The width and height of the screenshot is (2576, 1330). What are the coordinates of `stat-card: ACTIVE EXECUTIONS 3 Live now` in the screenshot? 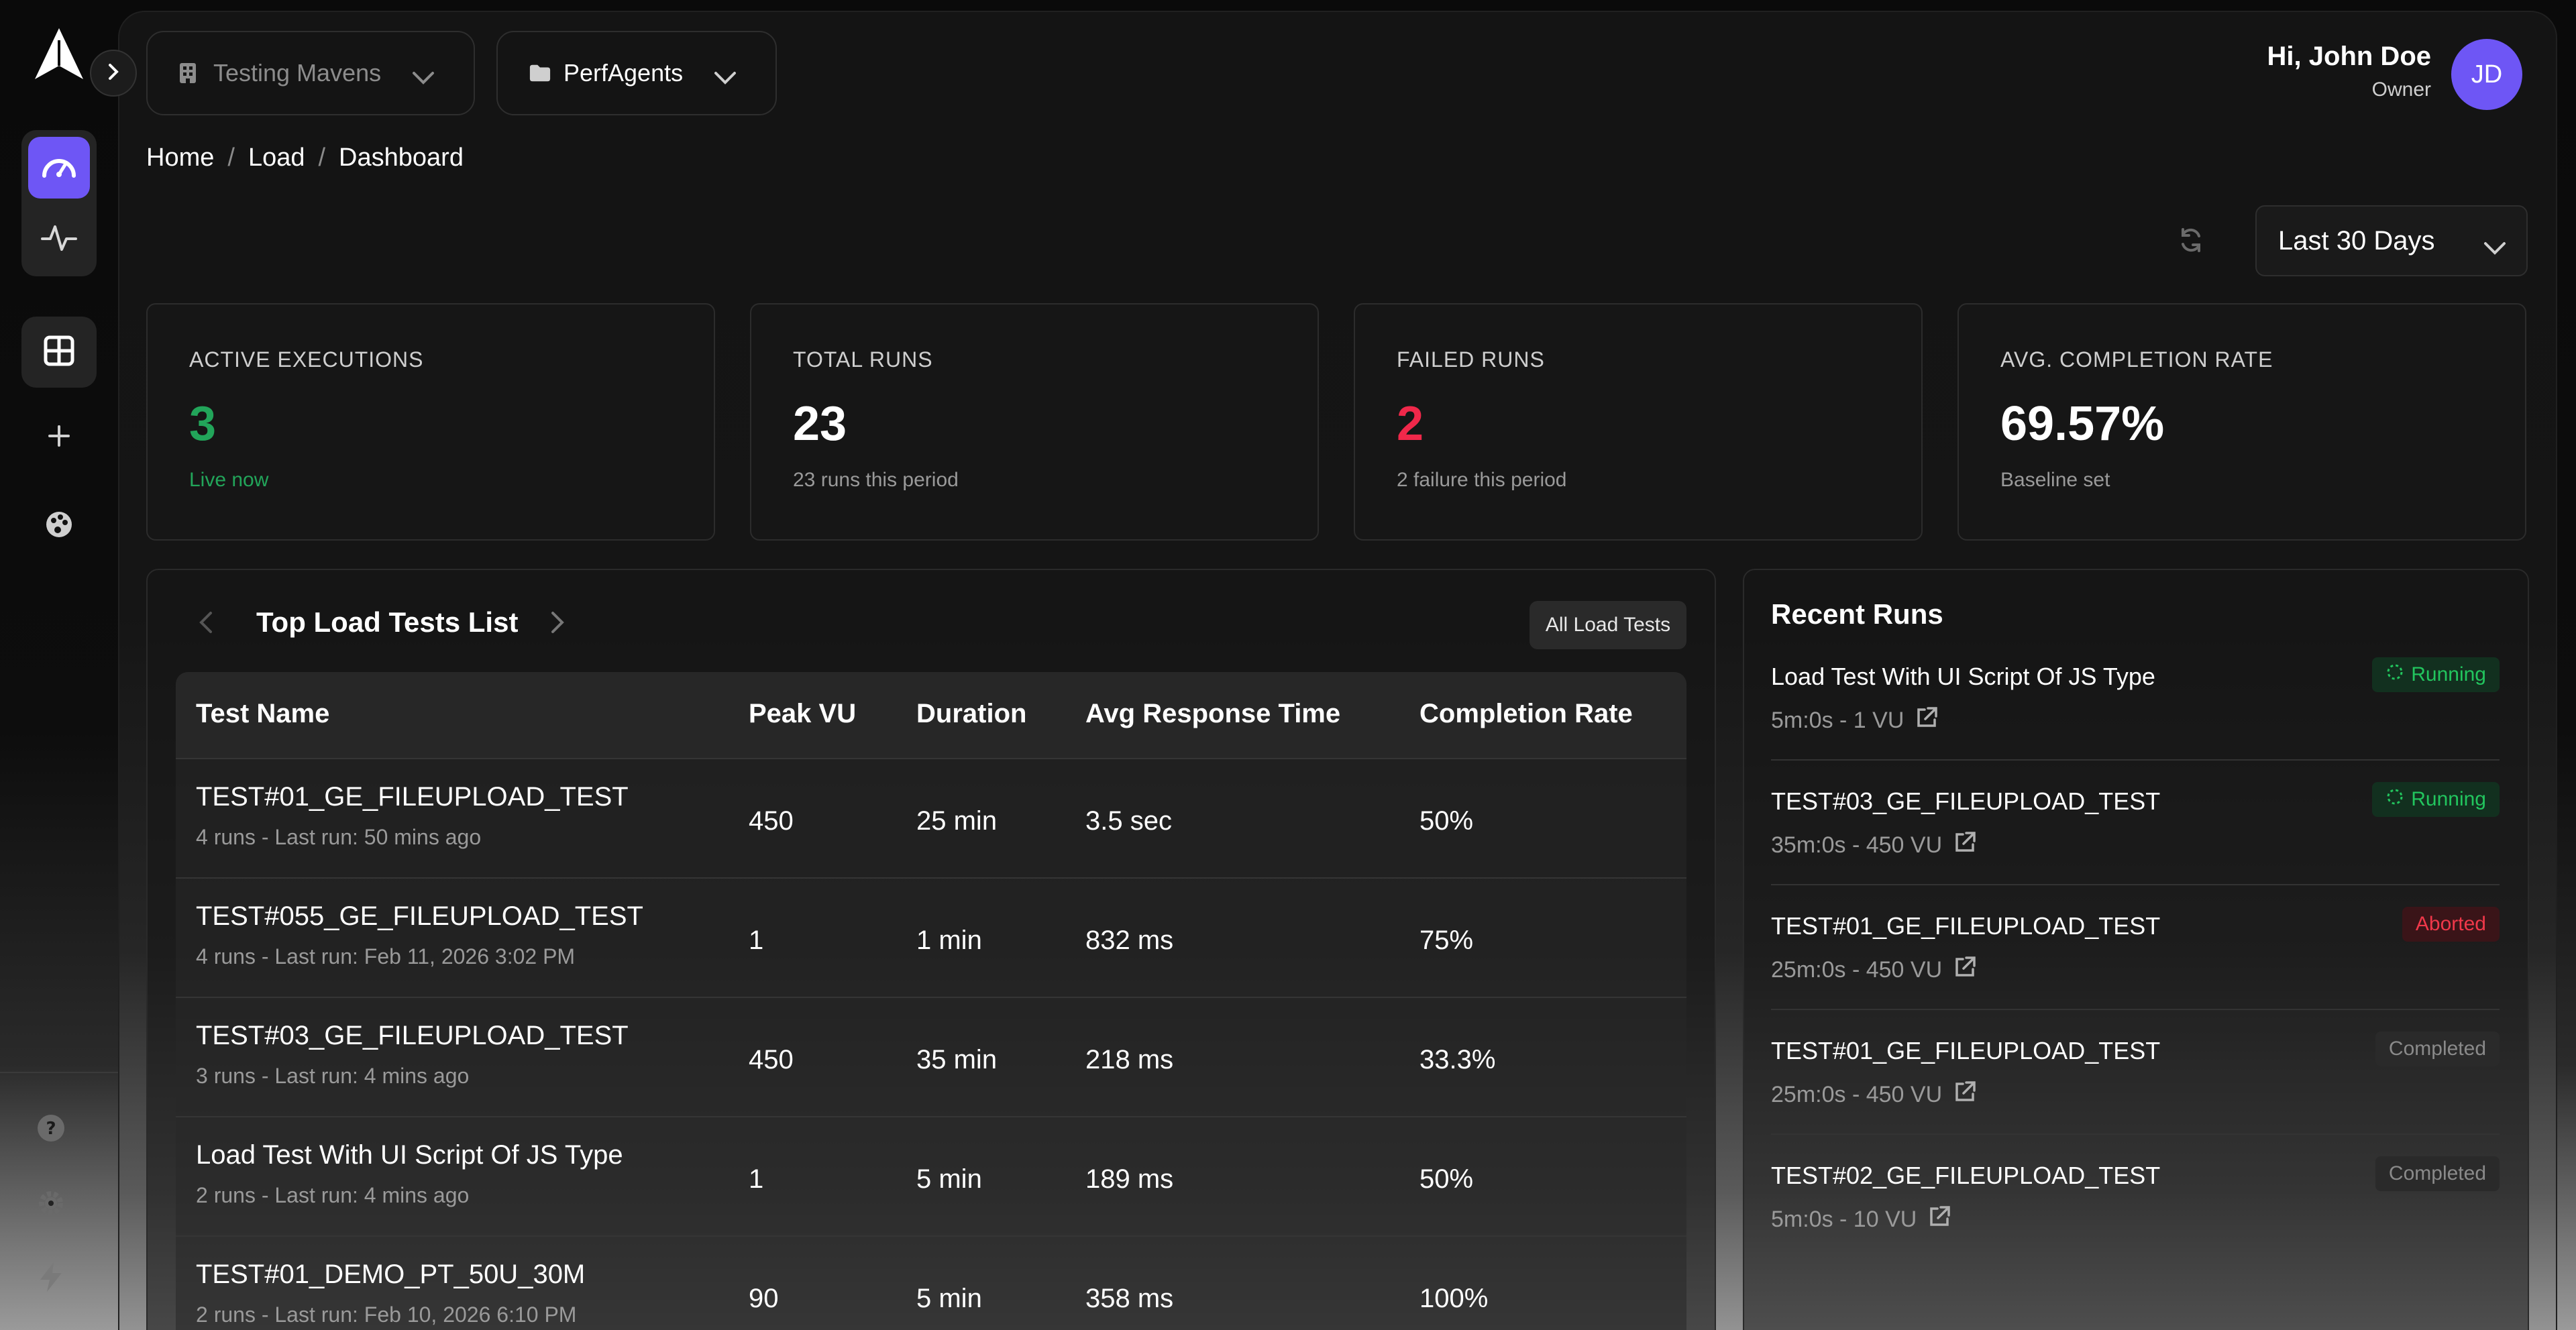 It's located at (430, 422).